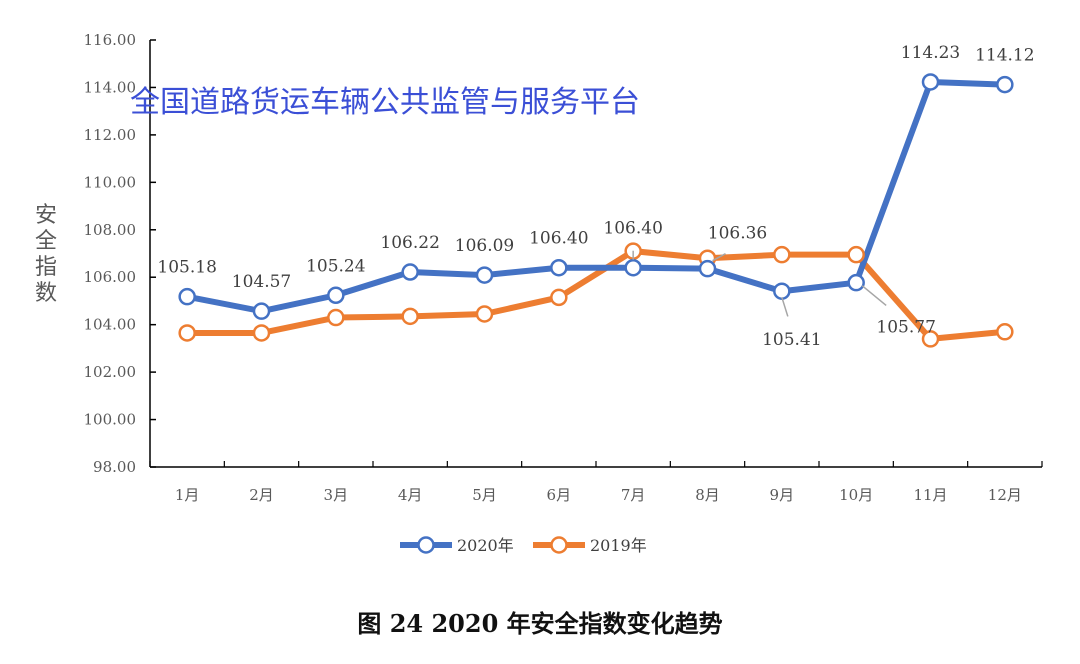 This screenshot has height=664, width=1080. What do you see at coordinates (559, 495) in the screenshot?
I see `x-tick-label: 6月` at bounding box center [559, 495].